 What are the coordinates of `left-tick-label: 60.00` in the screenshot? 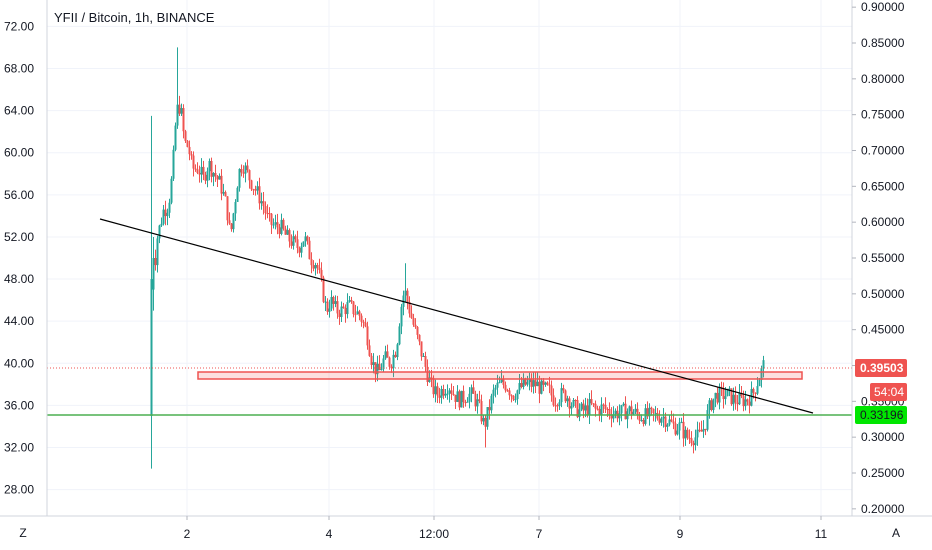 It's located at (19, 153).